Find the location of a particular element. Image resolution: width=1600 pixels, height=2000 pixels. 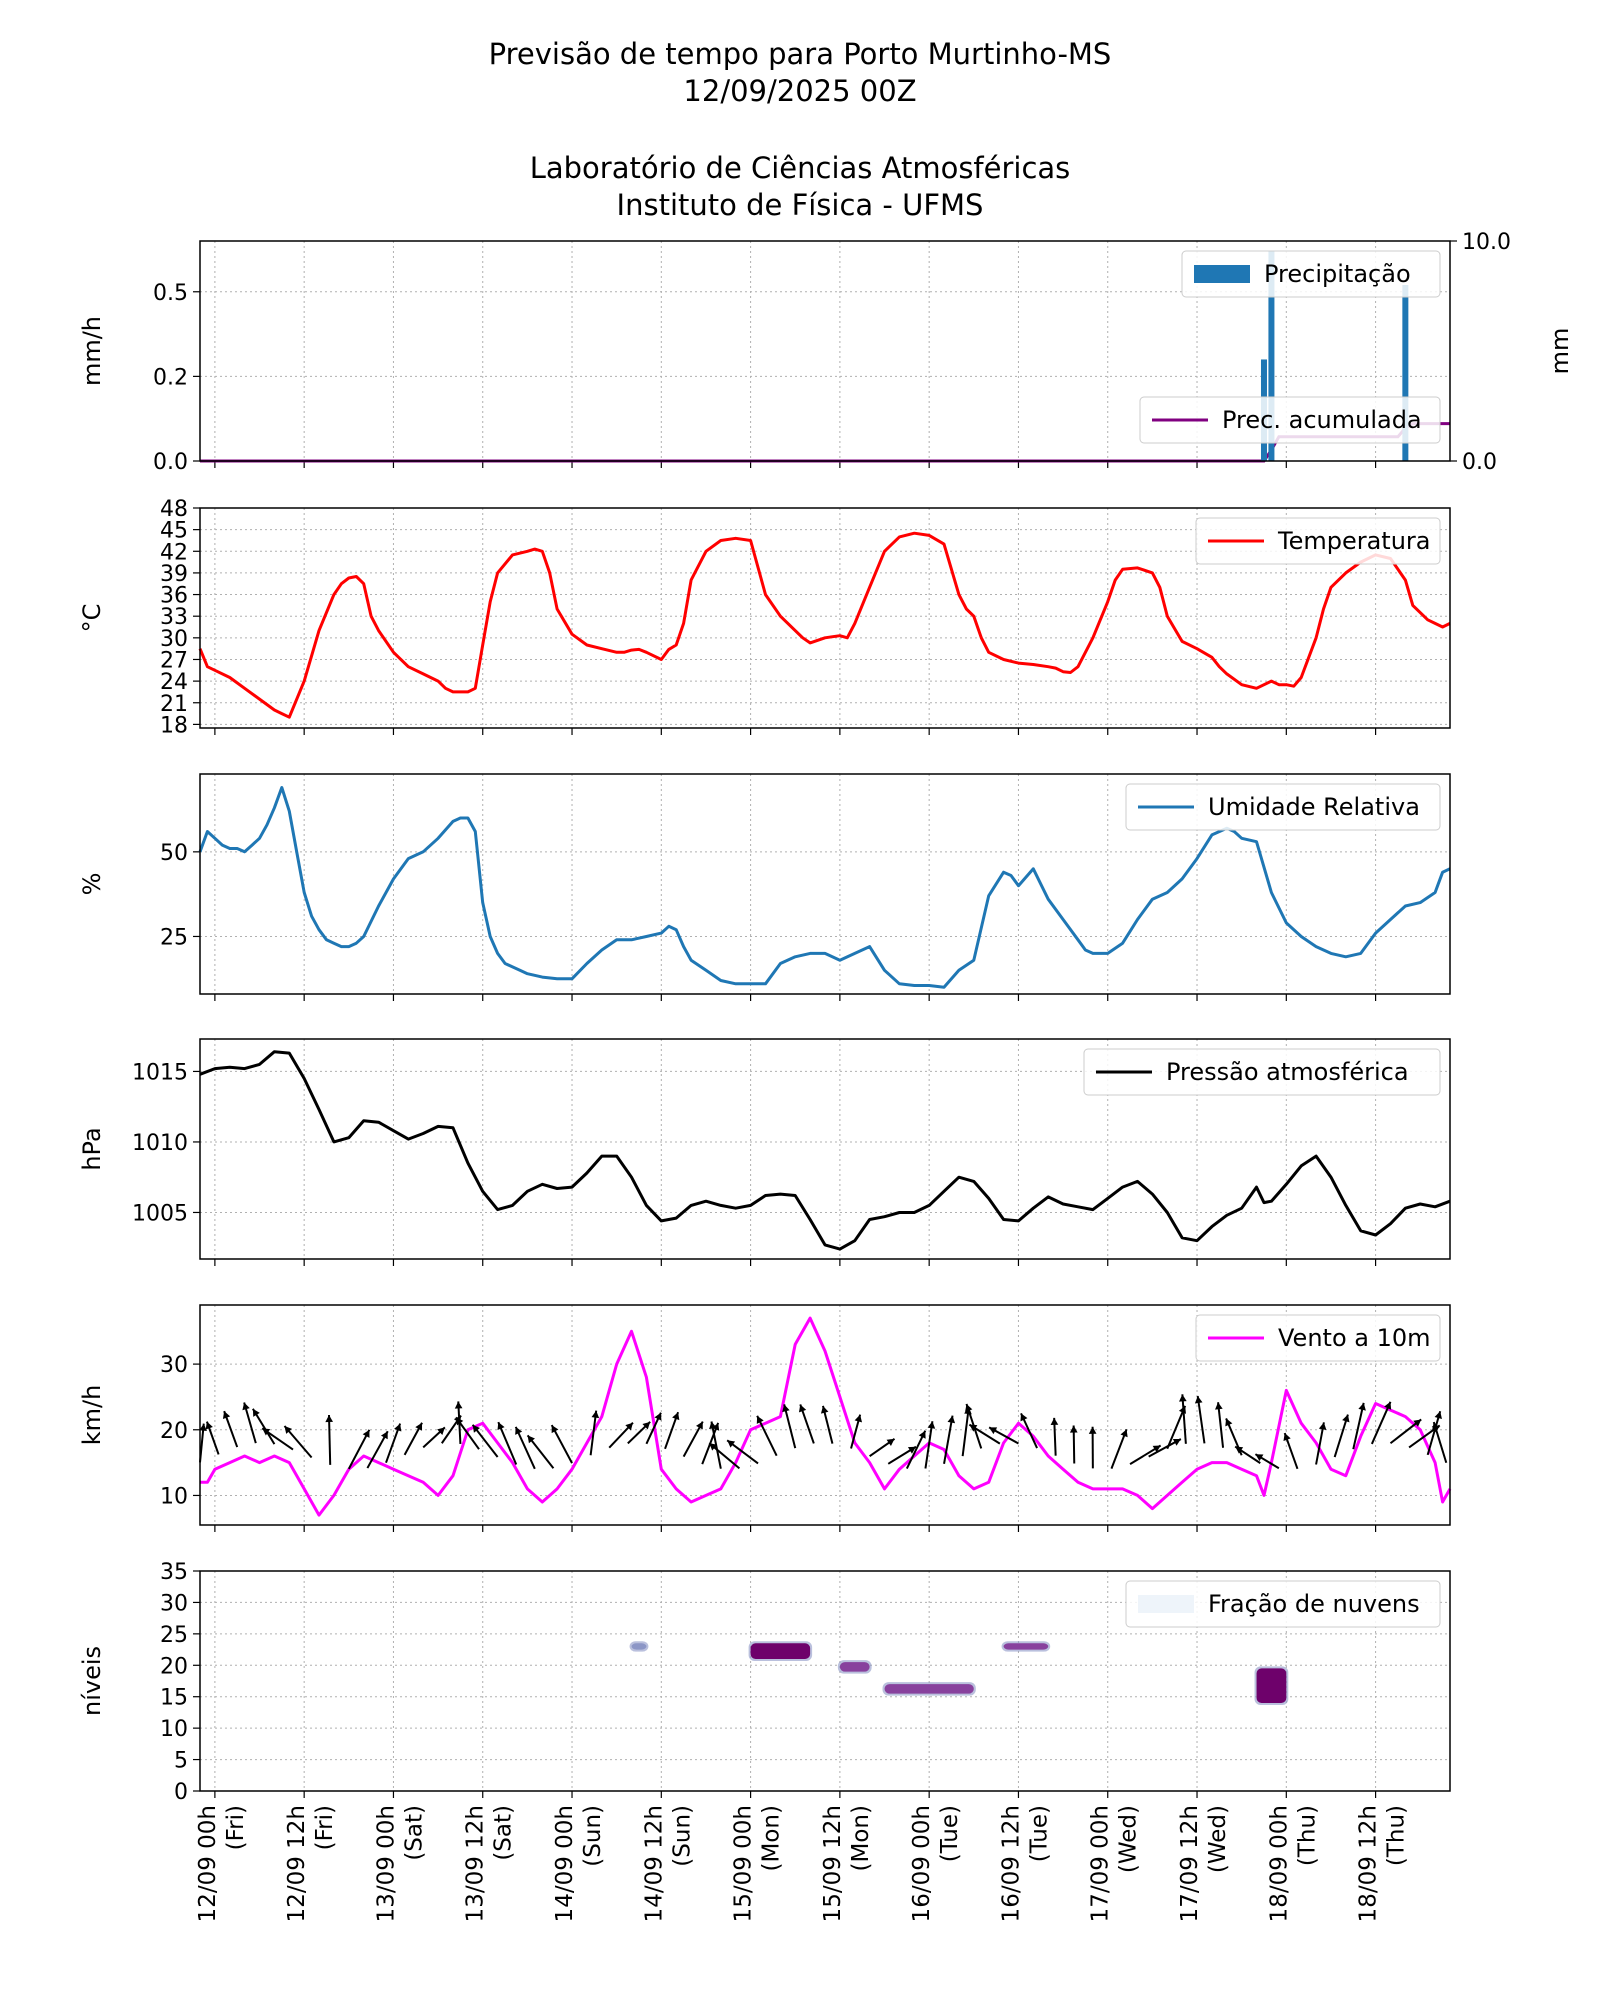

x-tick-label: 12/09 12h (Fri) is located at coordinates (311, 1863).